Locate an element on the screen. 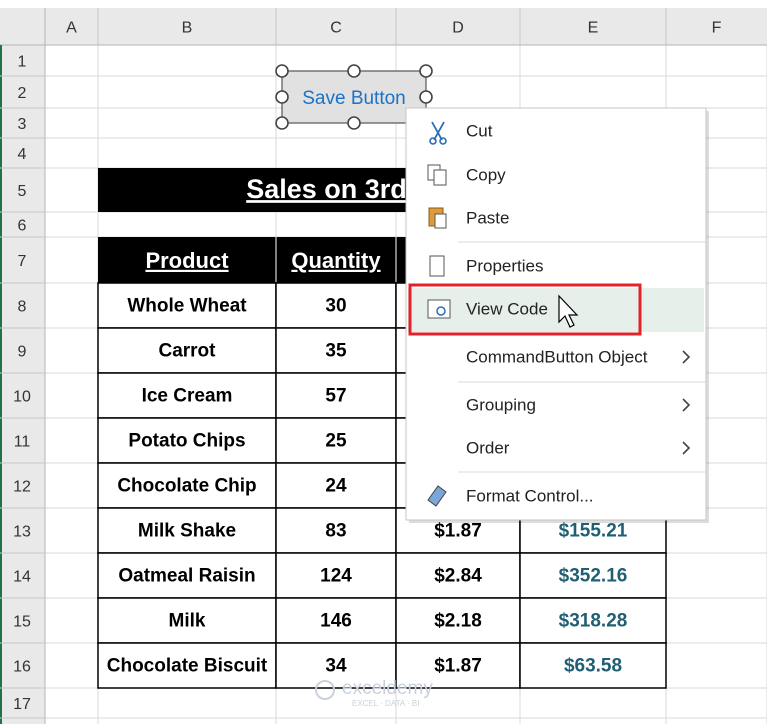  table-cell-text: 34 is located at coordinates (336, 666).